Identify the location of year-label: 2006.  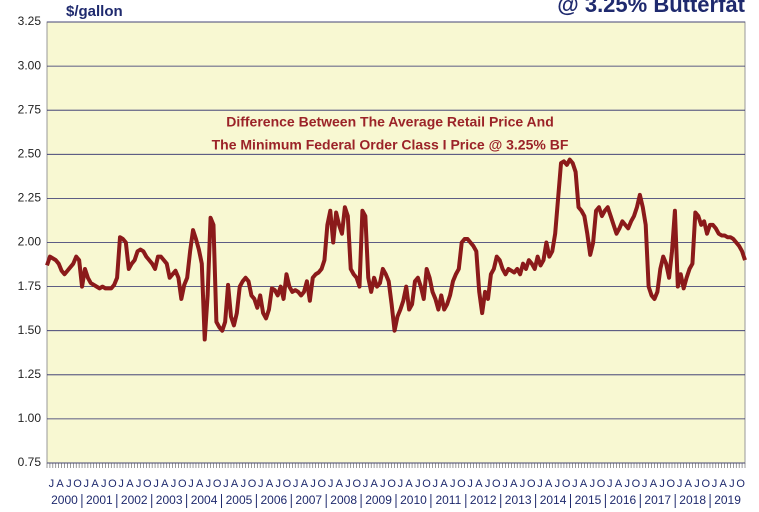
(273, 500).